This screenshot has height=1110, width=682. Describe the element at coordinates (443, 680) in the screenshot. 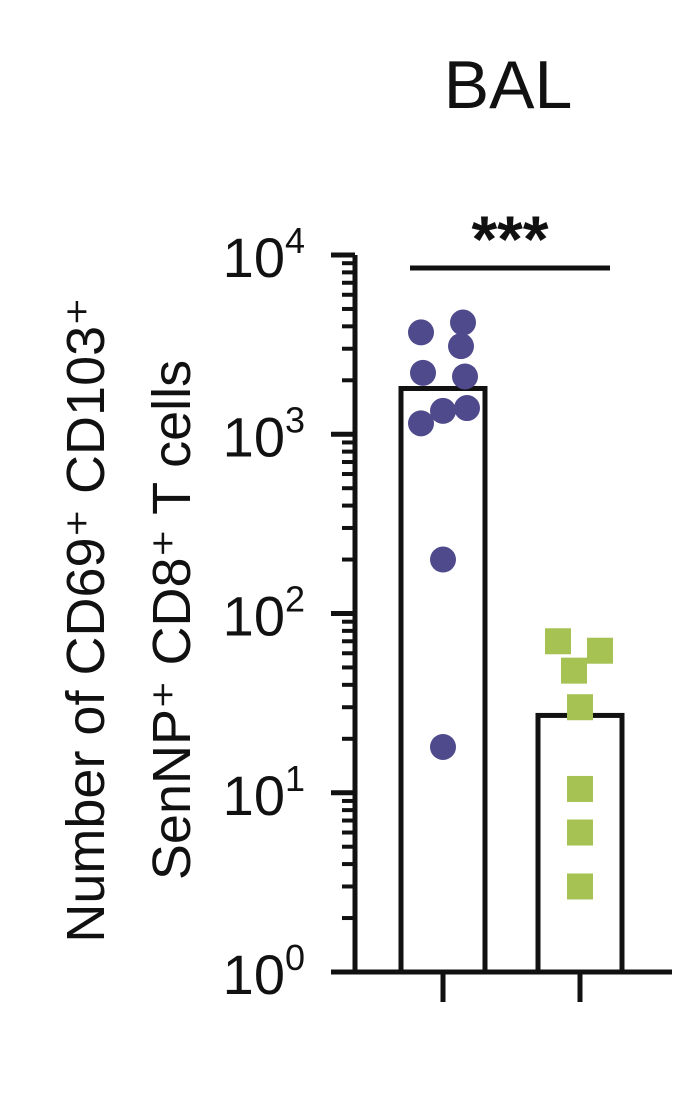

I see `bar` at that location.